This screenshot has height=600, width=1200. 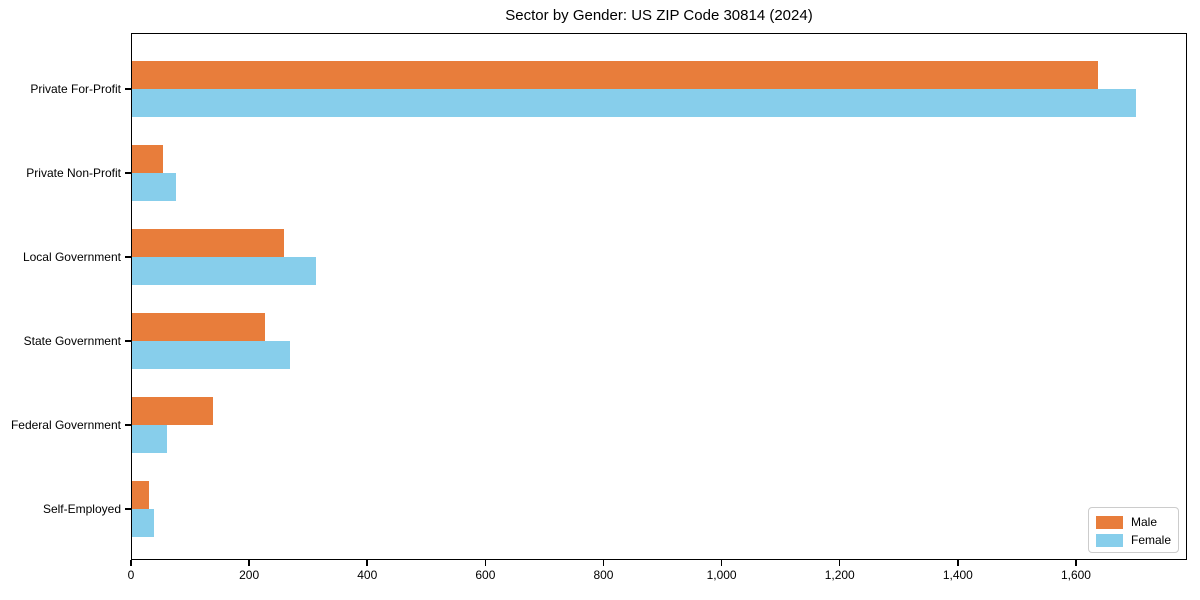 What do you see at coordinates (72, 341) in the screenshot?
I see `y-axis-label-state-government: State Government` at bounding box center [72, 341].